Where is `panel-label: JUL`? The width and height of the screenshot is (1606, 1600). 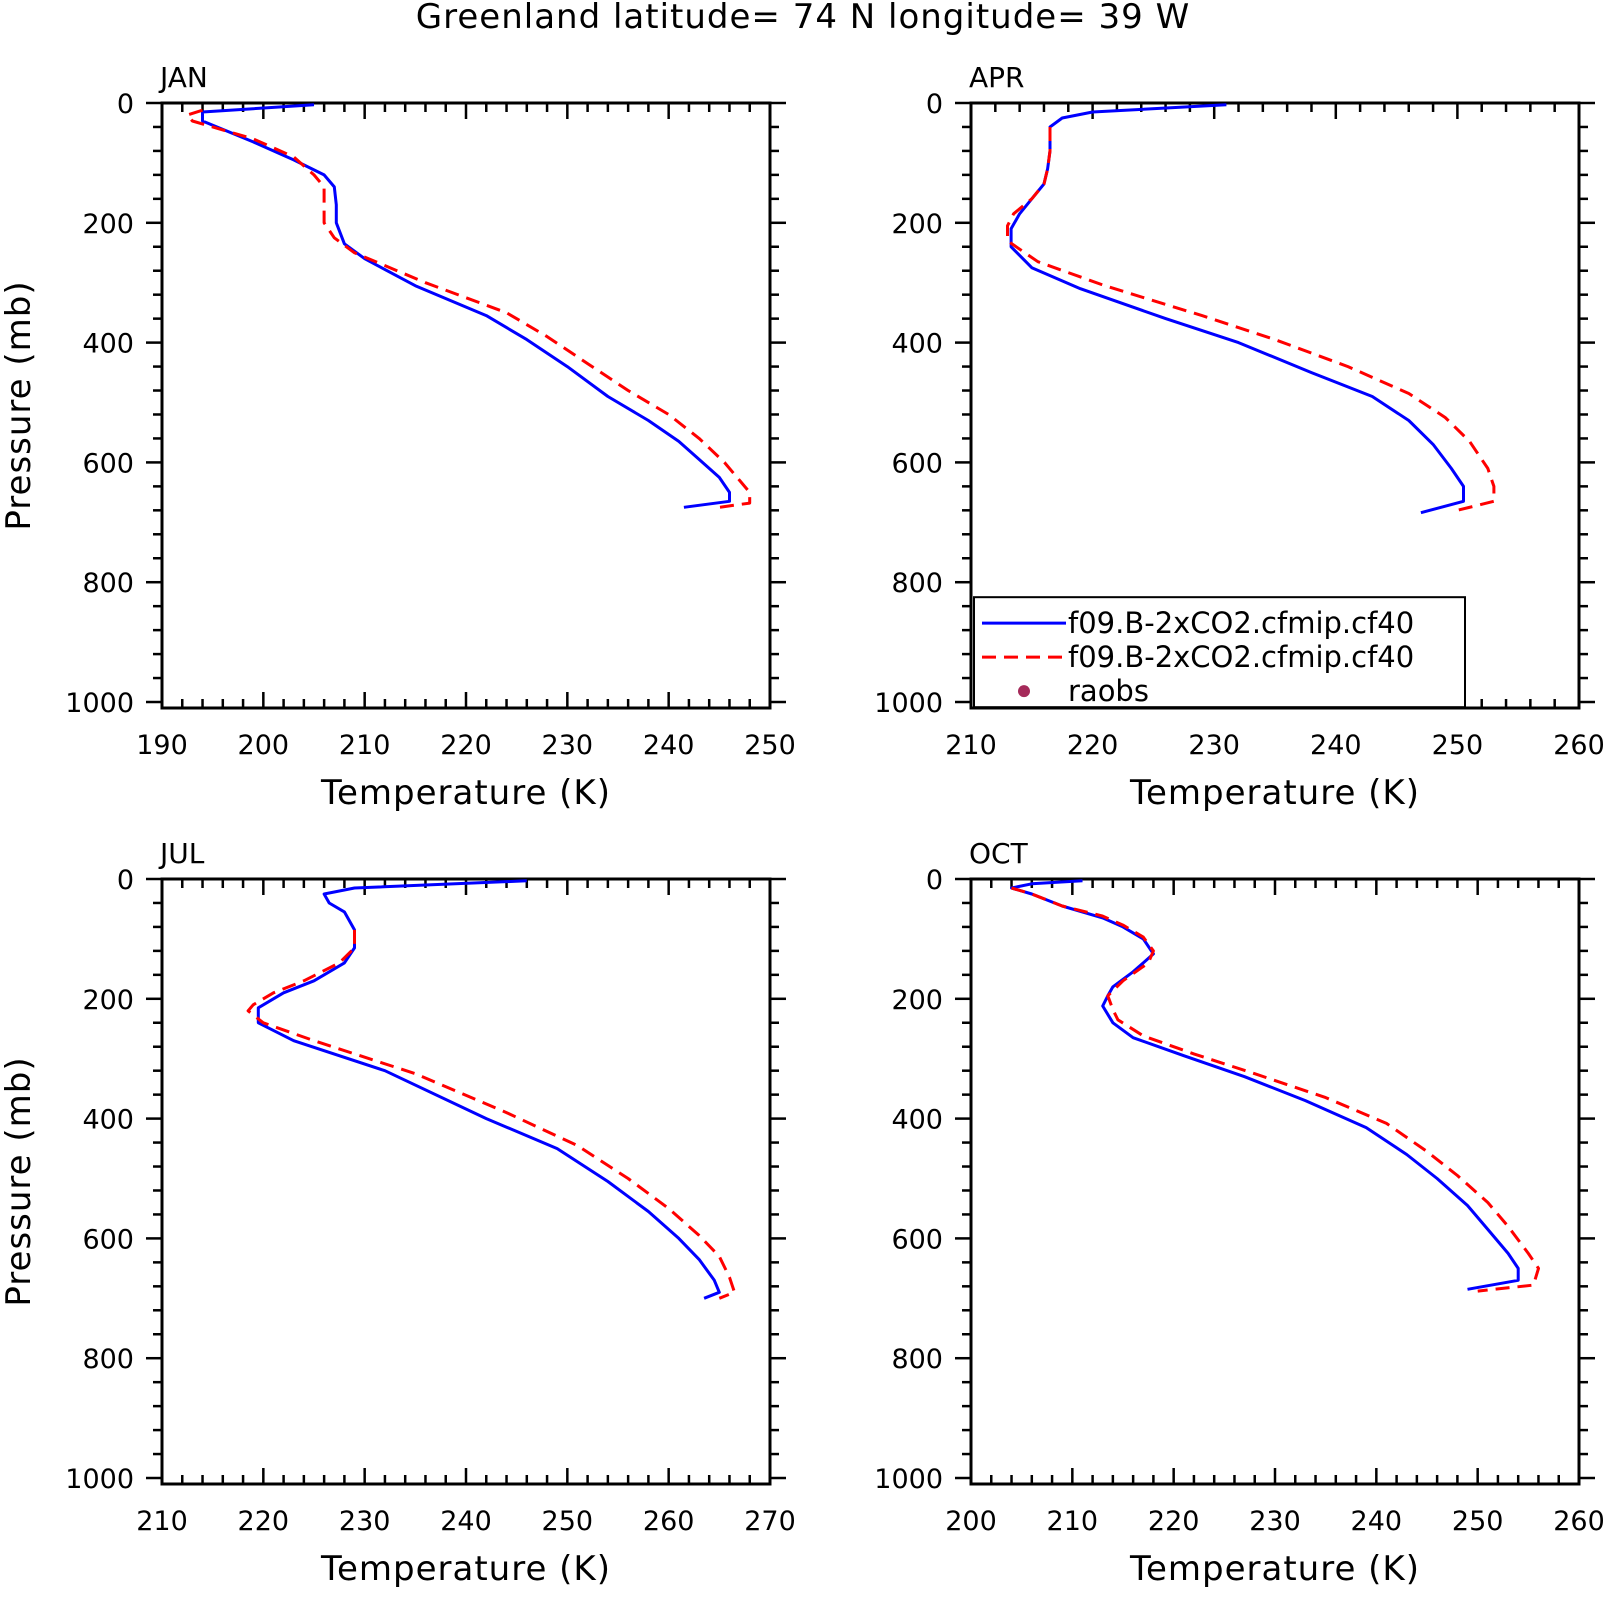
panel-label: JUL is located at coordinates (181, 853).